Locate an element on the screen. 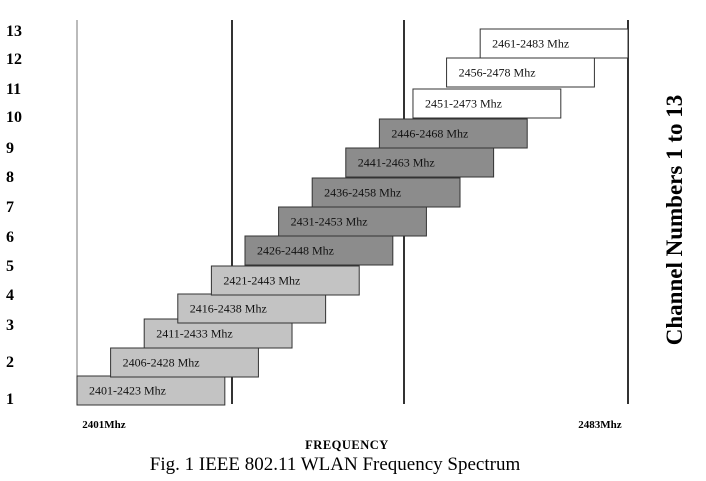 The width and height of the screenshot is (706, 481). channel-bar-4: 2416-2438 Mhz is located at coordinates (252, 308).